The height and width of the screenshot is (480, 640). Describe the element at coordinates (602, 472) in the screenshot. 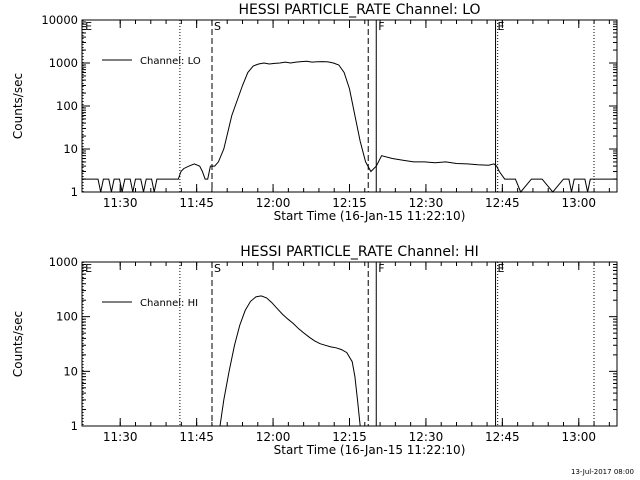

I see `footer-date: 13-Jul-2017 08:00` at that location.